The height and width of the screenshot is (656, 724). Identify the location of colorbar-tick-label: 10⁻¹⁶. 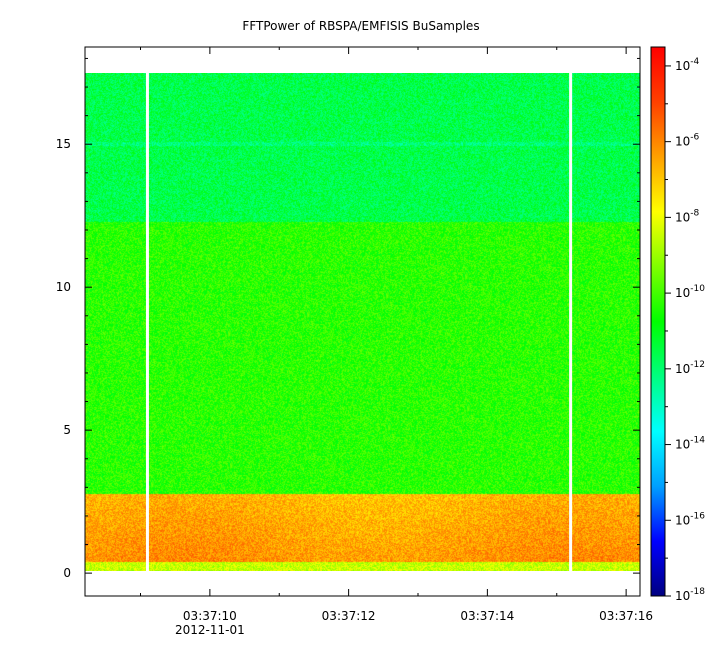
(690, 519).